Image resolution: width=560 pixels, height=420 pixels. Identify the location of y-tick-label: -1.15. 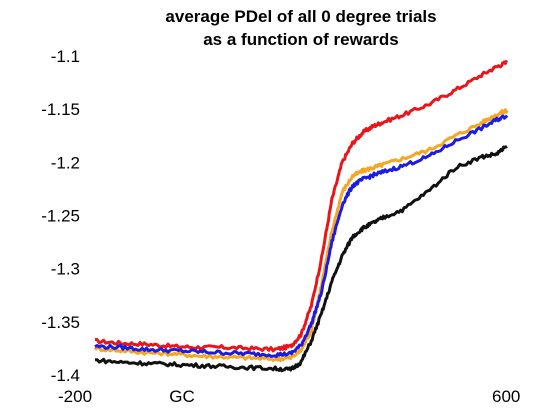
(60, 109).